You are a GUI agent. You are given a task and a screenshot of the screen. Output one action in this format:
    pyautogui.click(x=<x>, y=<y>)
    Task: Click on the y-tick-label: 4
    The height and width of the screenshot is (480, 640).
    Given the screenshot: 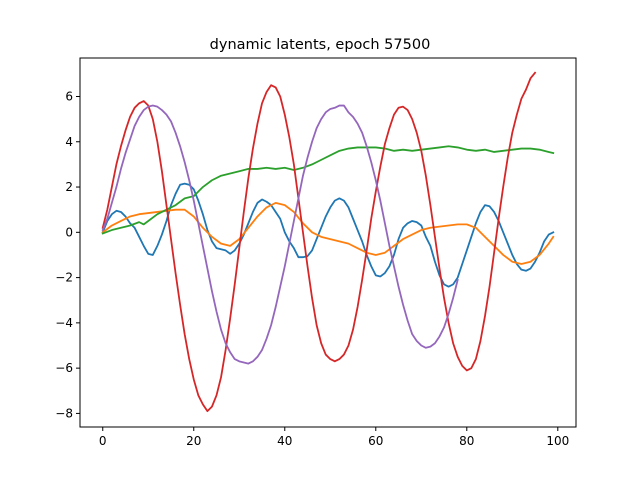 What is the action you would take?
    pyautogui.click(x=69, y=142)
    